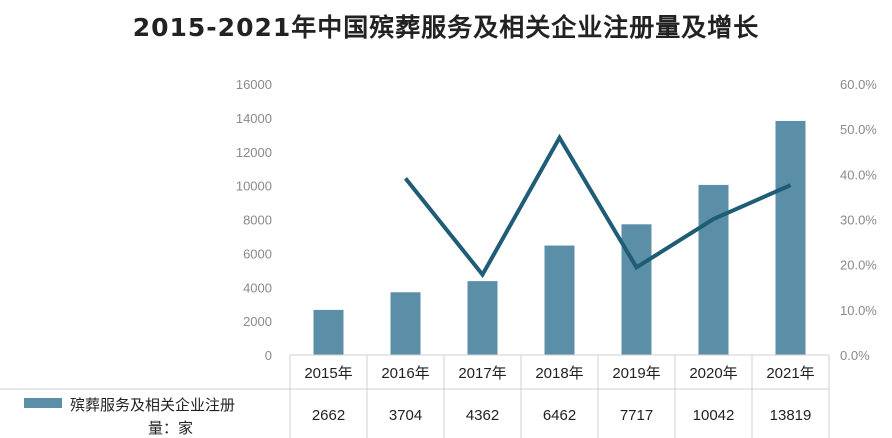  I want to click on left-axis-tick: 8000, so click(257, 220).